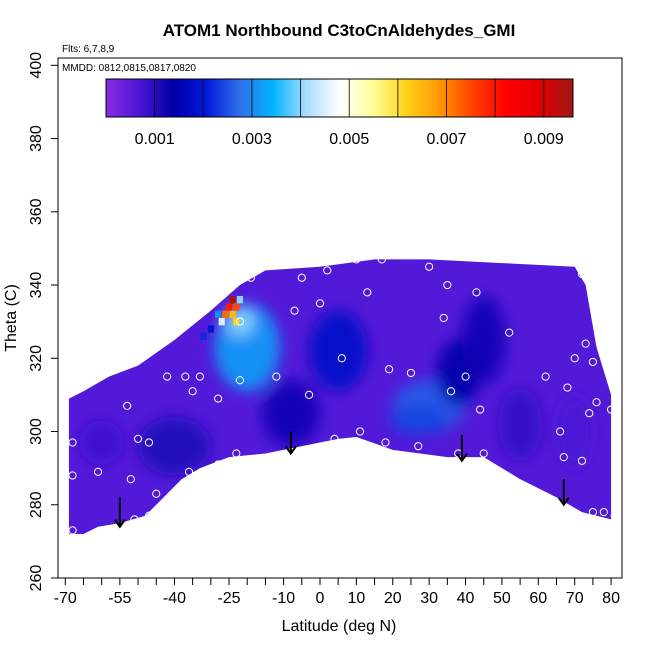  I want to click on y-axis-label: Theta (C), so click(11, 318).